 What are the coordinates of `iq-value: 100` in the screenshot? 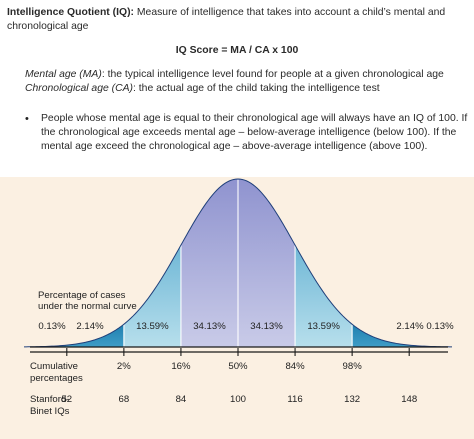 It's located at (238, 399).